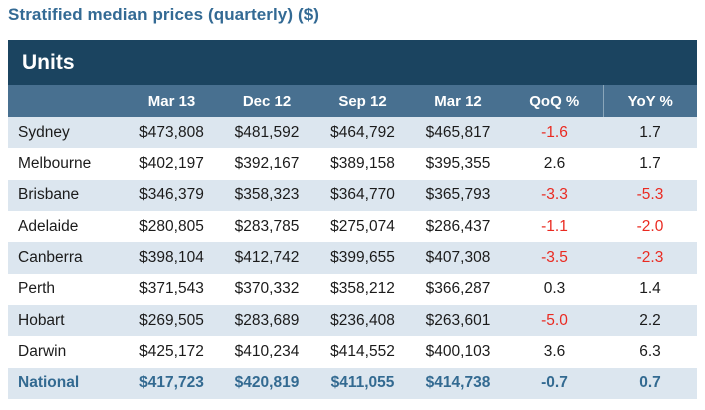 The width and height of the screenshot is (705, 410). Describe the element at coordinates (554, 383) in the screenshot. I see `table-cell: -0.7` at that location.